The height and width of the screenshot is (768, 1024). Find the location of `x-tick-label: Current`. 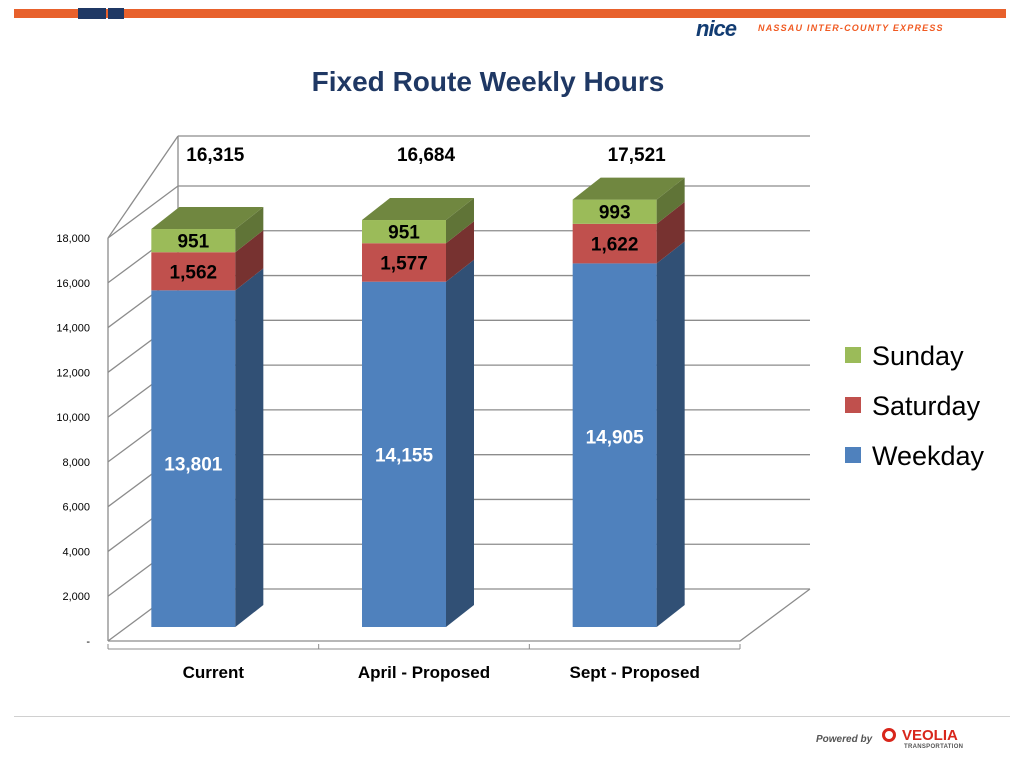

x-tick-label: Current is located at coordinates (214, 672).